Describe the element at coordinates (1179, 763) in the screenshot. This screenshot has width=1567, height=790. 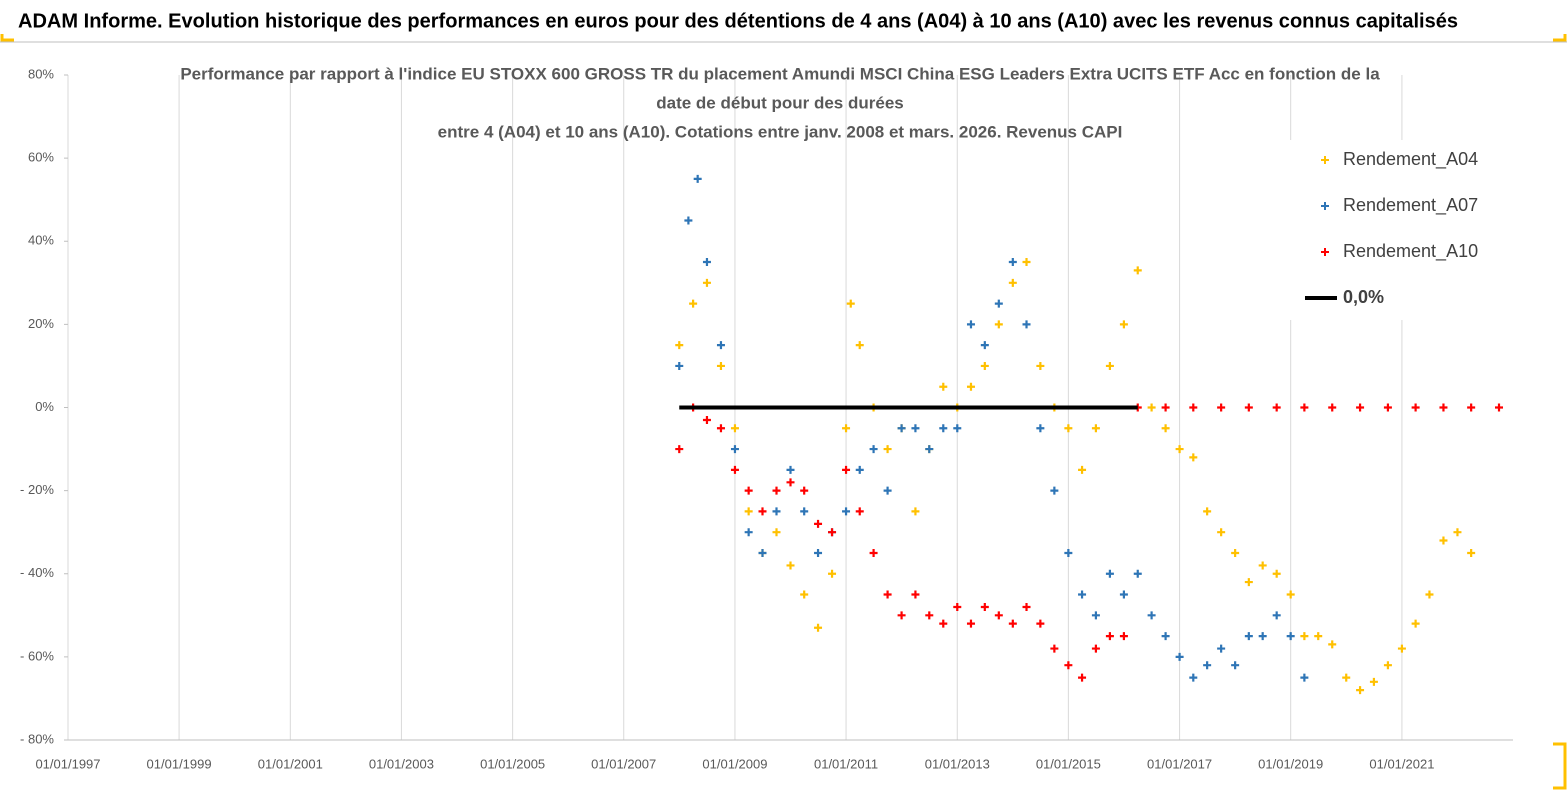
I see `x-tick-label: 01/01/2017` at that location.